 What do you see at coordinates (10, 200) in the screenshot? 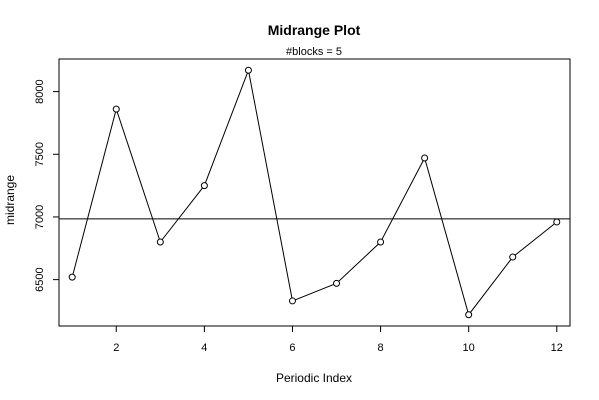
I see `y-axis-label: midrange` at bounding box center [10, 200].